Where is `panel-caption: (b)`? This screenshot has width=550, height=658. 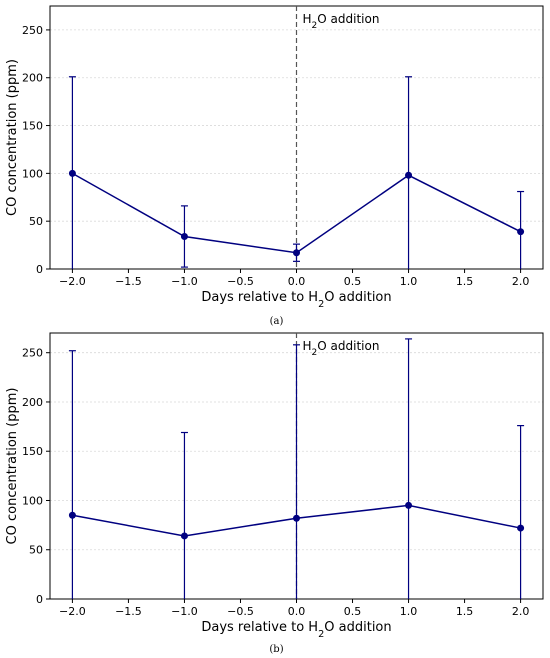 panel-caption: (b) is located at coordinates (276, 649).